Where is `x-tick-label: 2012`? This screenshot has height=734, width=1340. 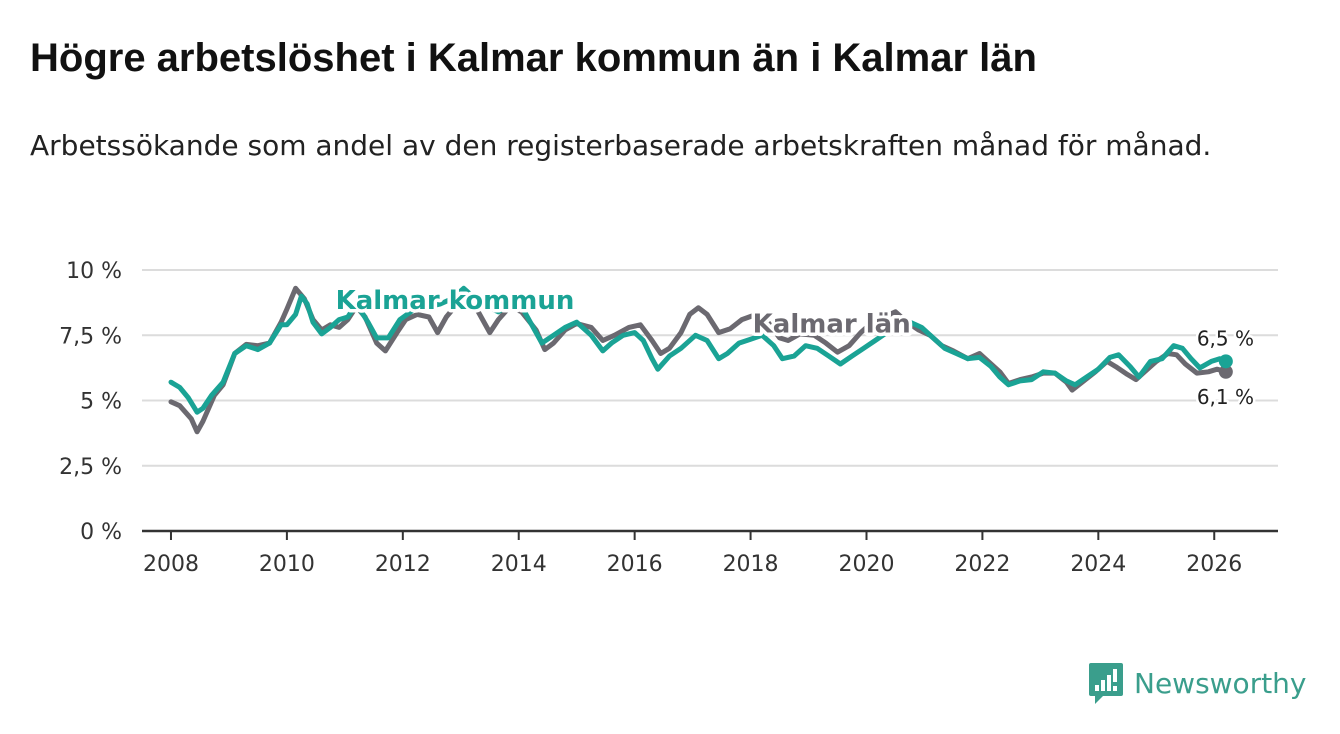 x-tick-label: 2012 is located at coordinates (403, 564).